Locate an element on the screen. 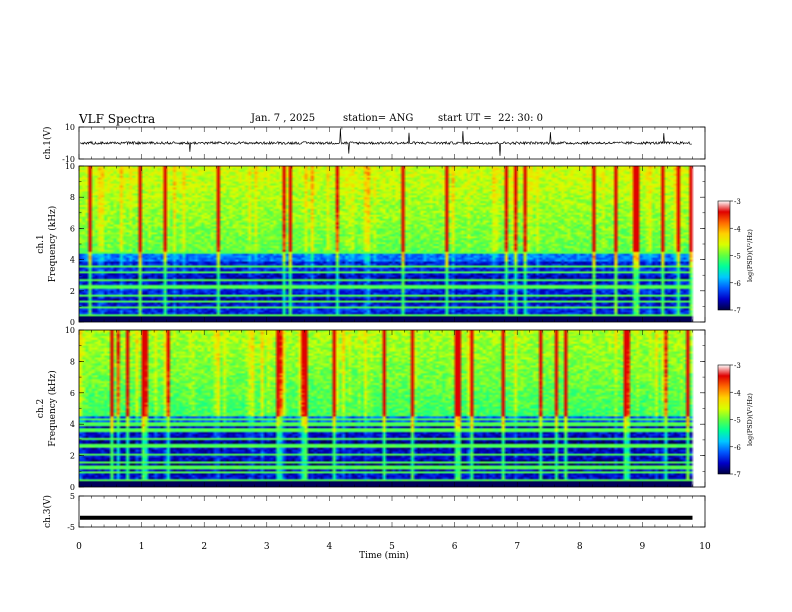 This screenshot has height=612, width=792. ch2-colorbar-label: log(PSD)(V²/Hz) is located at coordinates (750, 419).